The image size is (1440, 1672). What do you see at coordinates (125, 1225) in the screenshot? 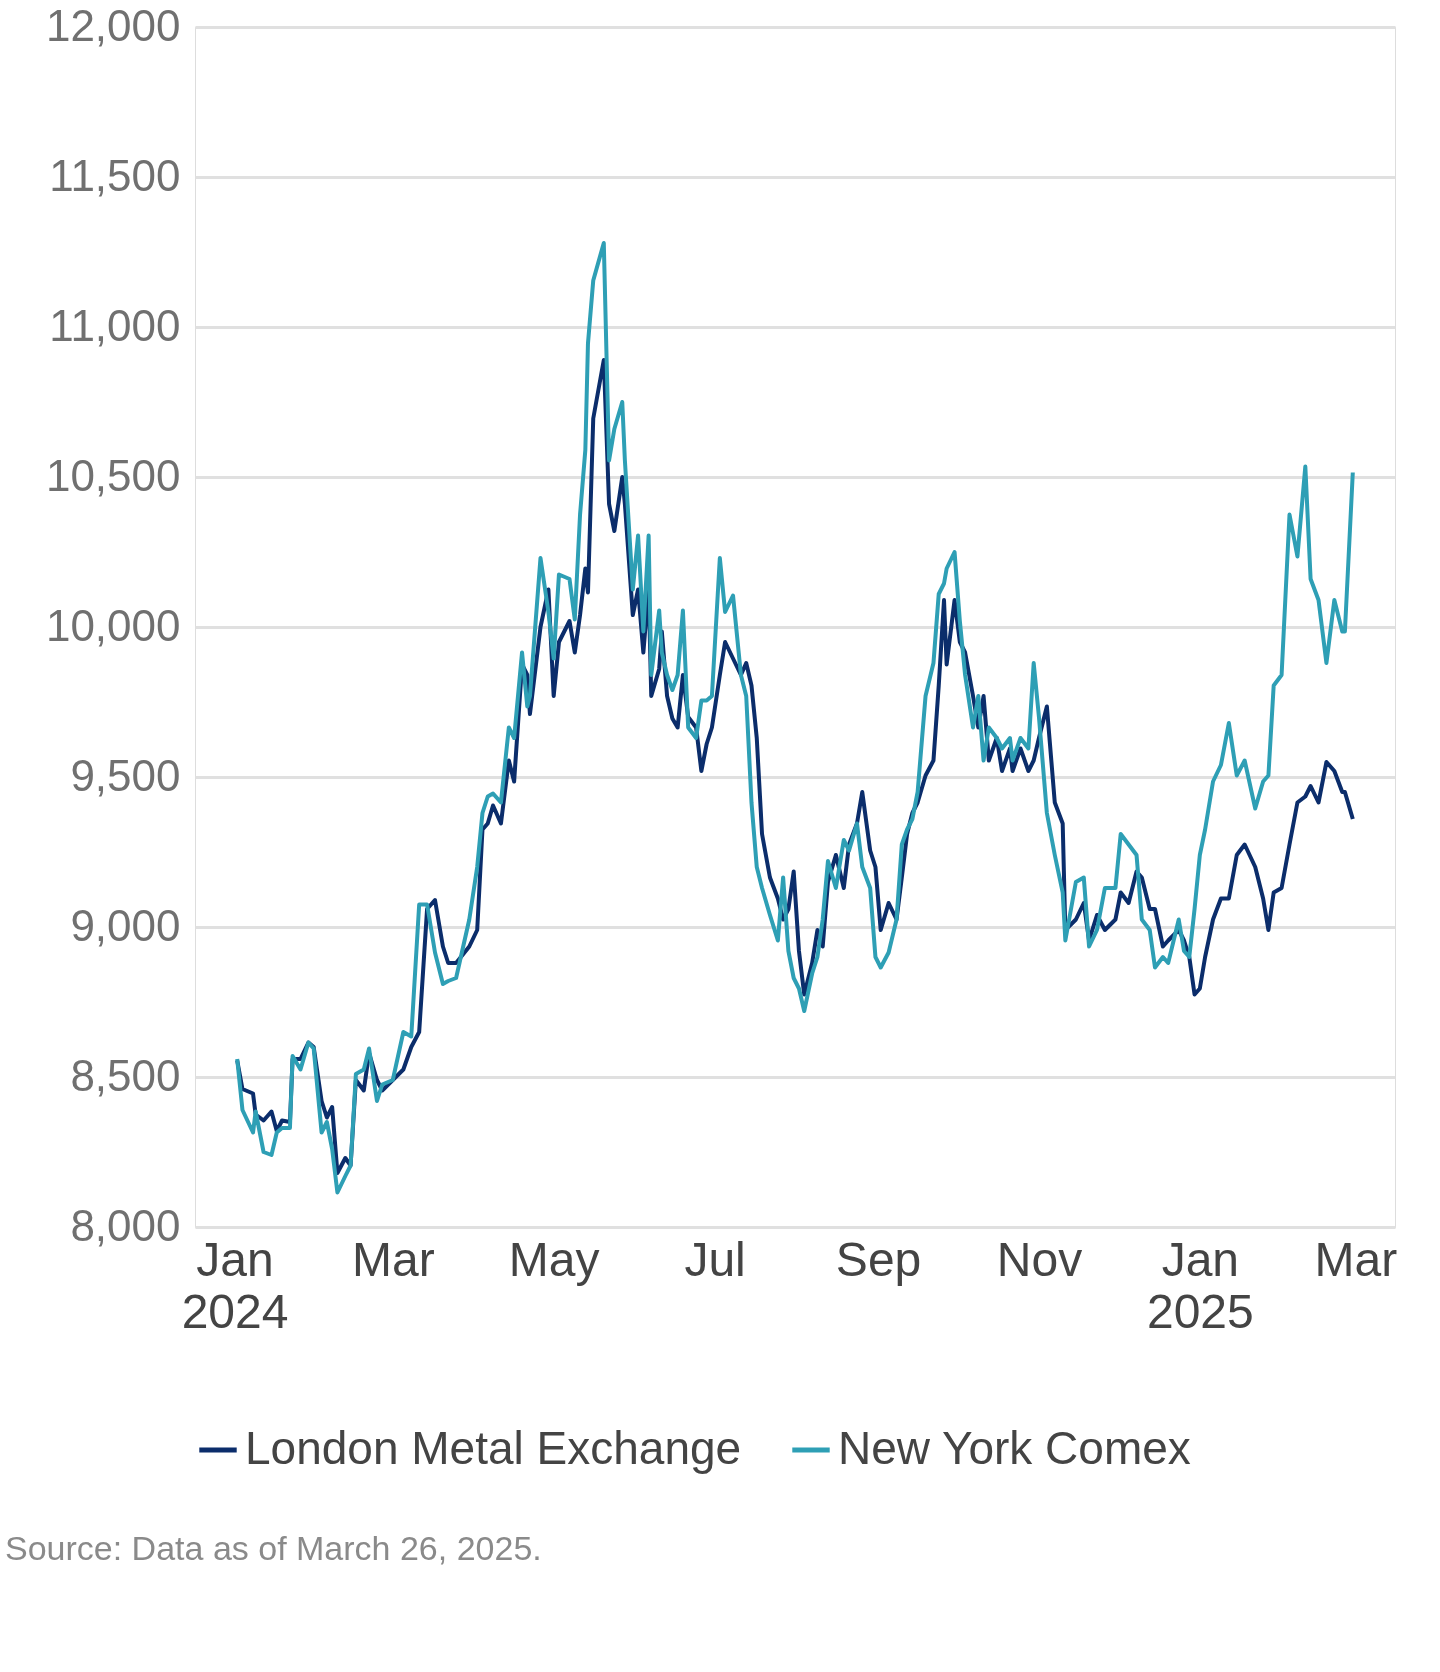
I see `y-tick-label: 8,000` at bounding box center [125, 1225].